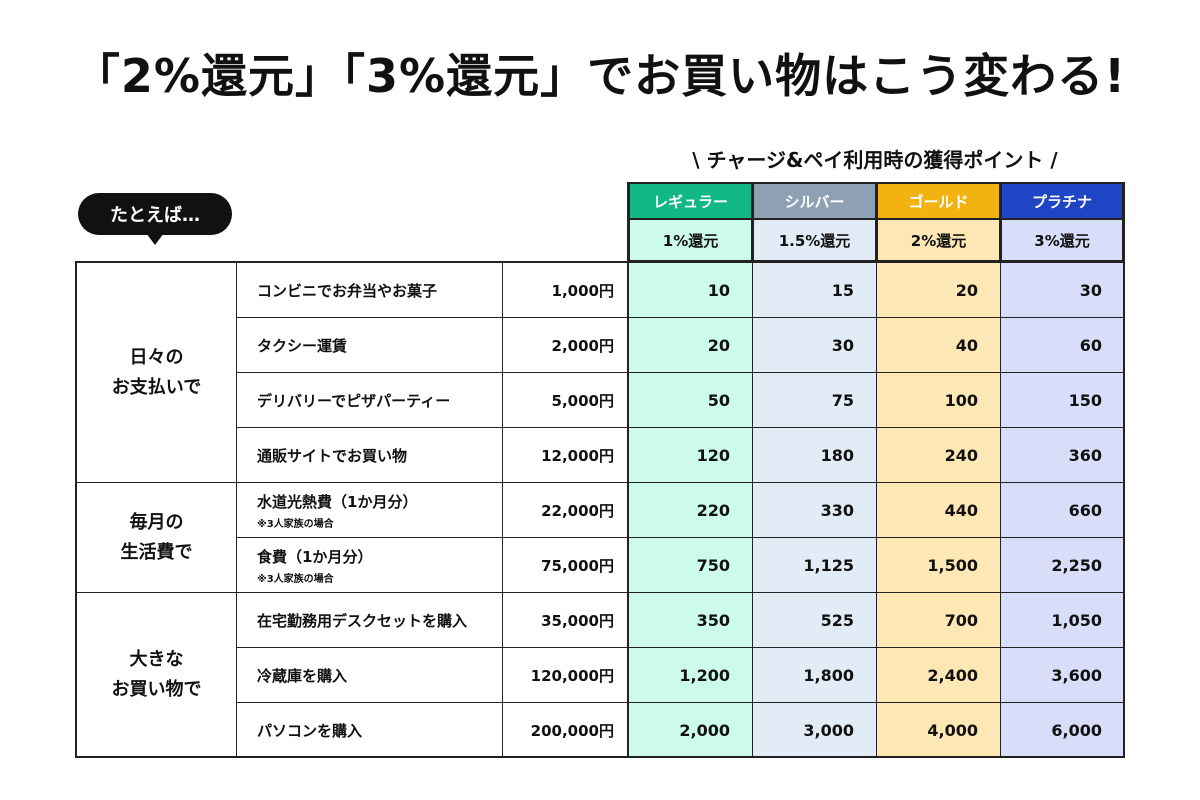  What do you see at coordinates (938, 510) in the screenshot?
I see `points-cell-tier-3: 440` at bounding box center [938, 510].